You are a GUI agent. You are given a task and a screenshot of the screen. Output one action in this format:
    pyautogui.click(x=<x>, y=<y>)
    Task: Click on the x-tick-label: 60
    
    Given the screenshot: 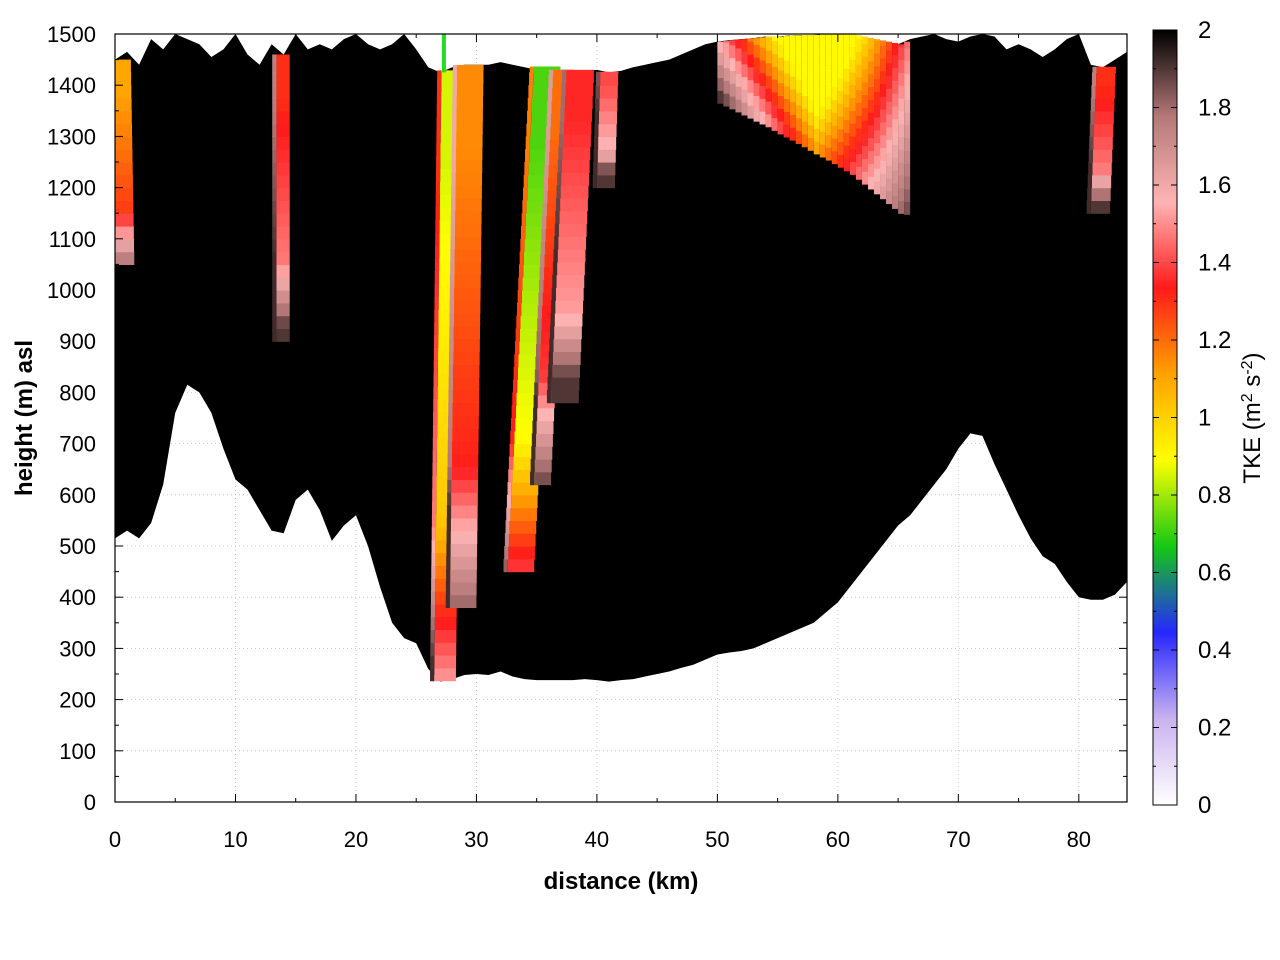 What is the action you would take?
    pyautogui.click(x=838, y=839)
    